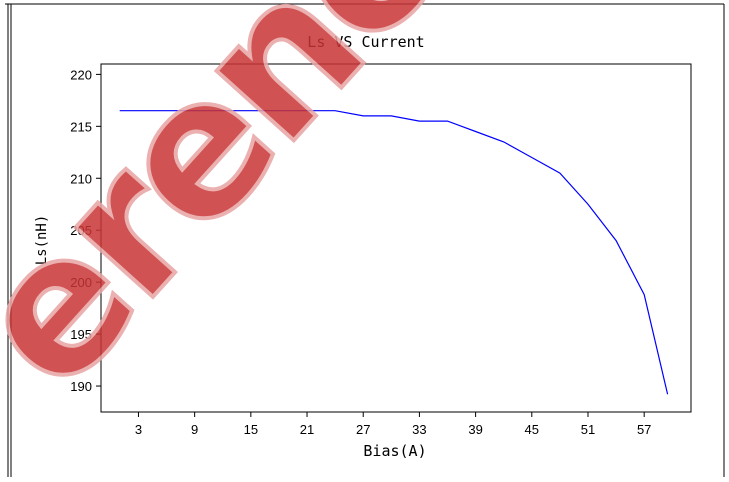 The height and width of the screenshot is (482, 729). What do you see at coordinates (363, 429) in the screenshot?
I see `x-tick-label: 27` at bounding box center [363, 429].